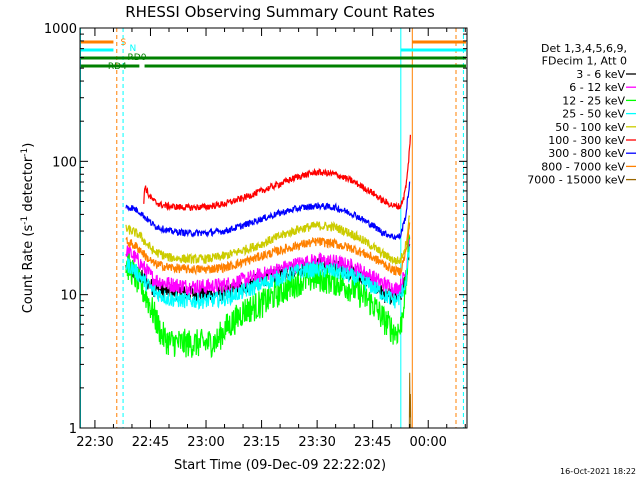 The image size is (640, 480). What do you see at coordinates (584, 48) in the screenshot?
I see `legend-header-line: Det 1,3,4,5,6,9,` at bounding box center [584, 48].